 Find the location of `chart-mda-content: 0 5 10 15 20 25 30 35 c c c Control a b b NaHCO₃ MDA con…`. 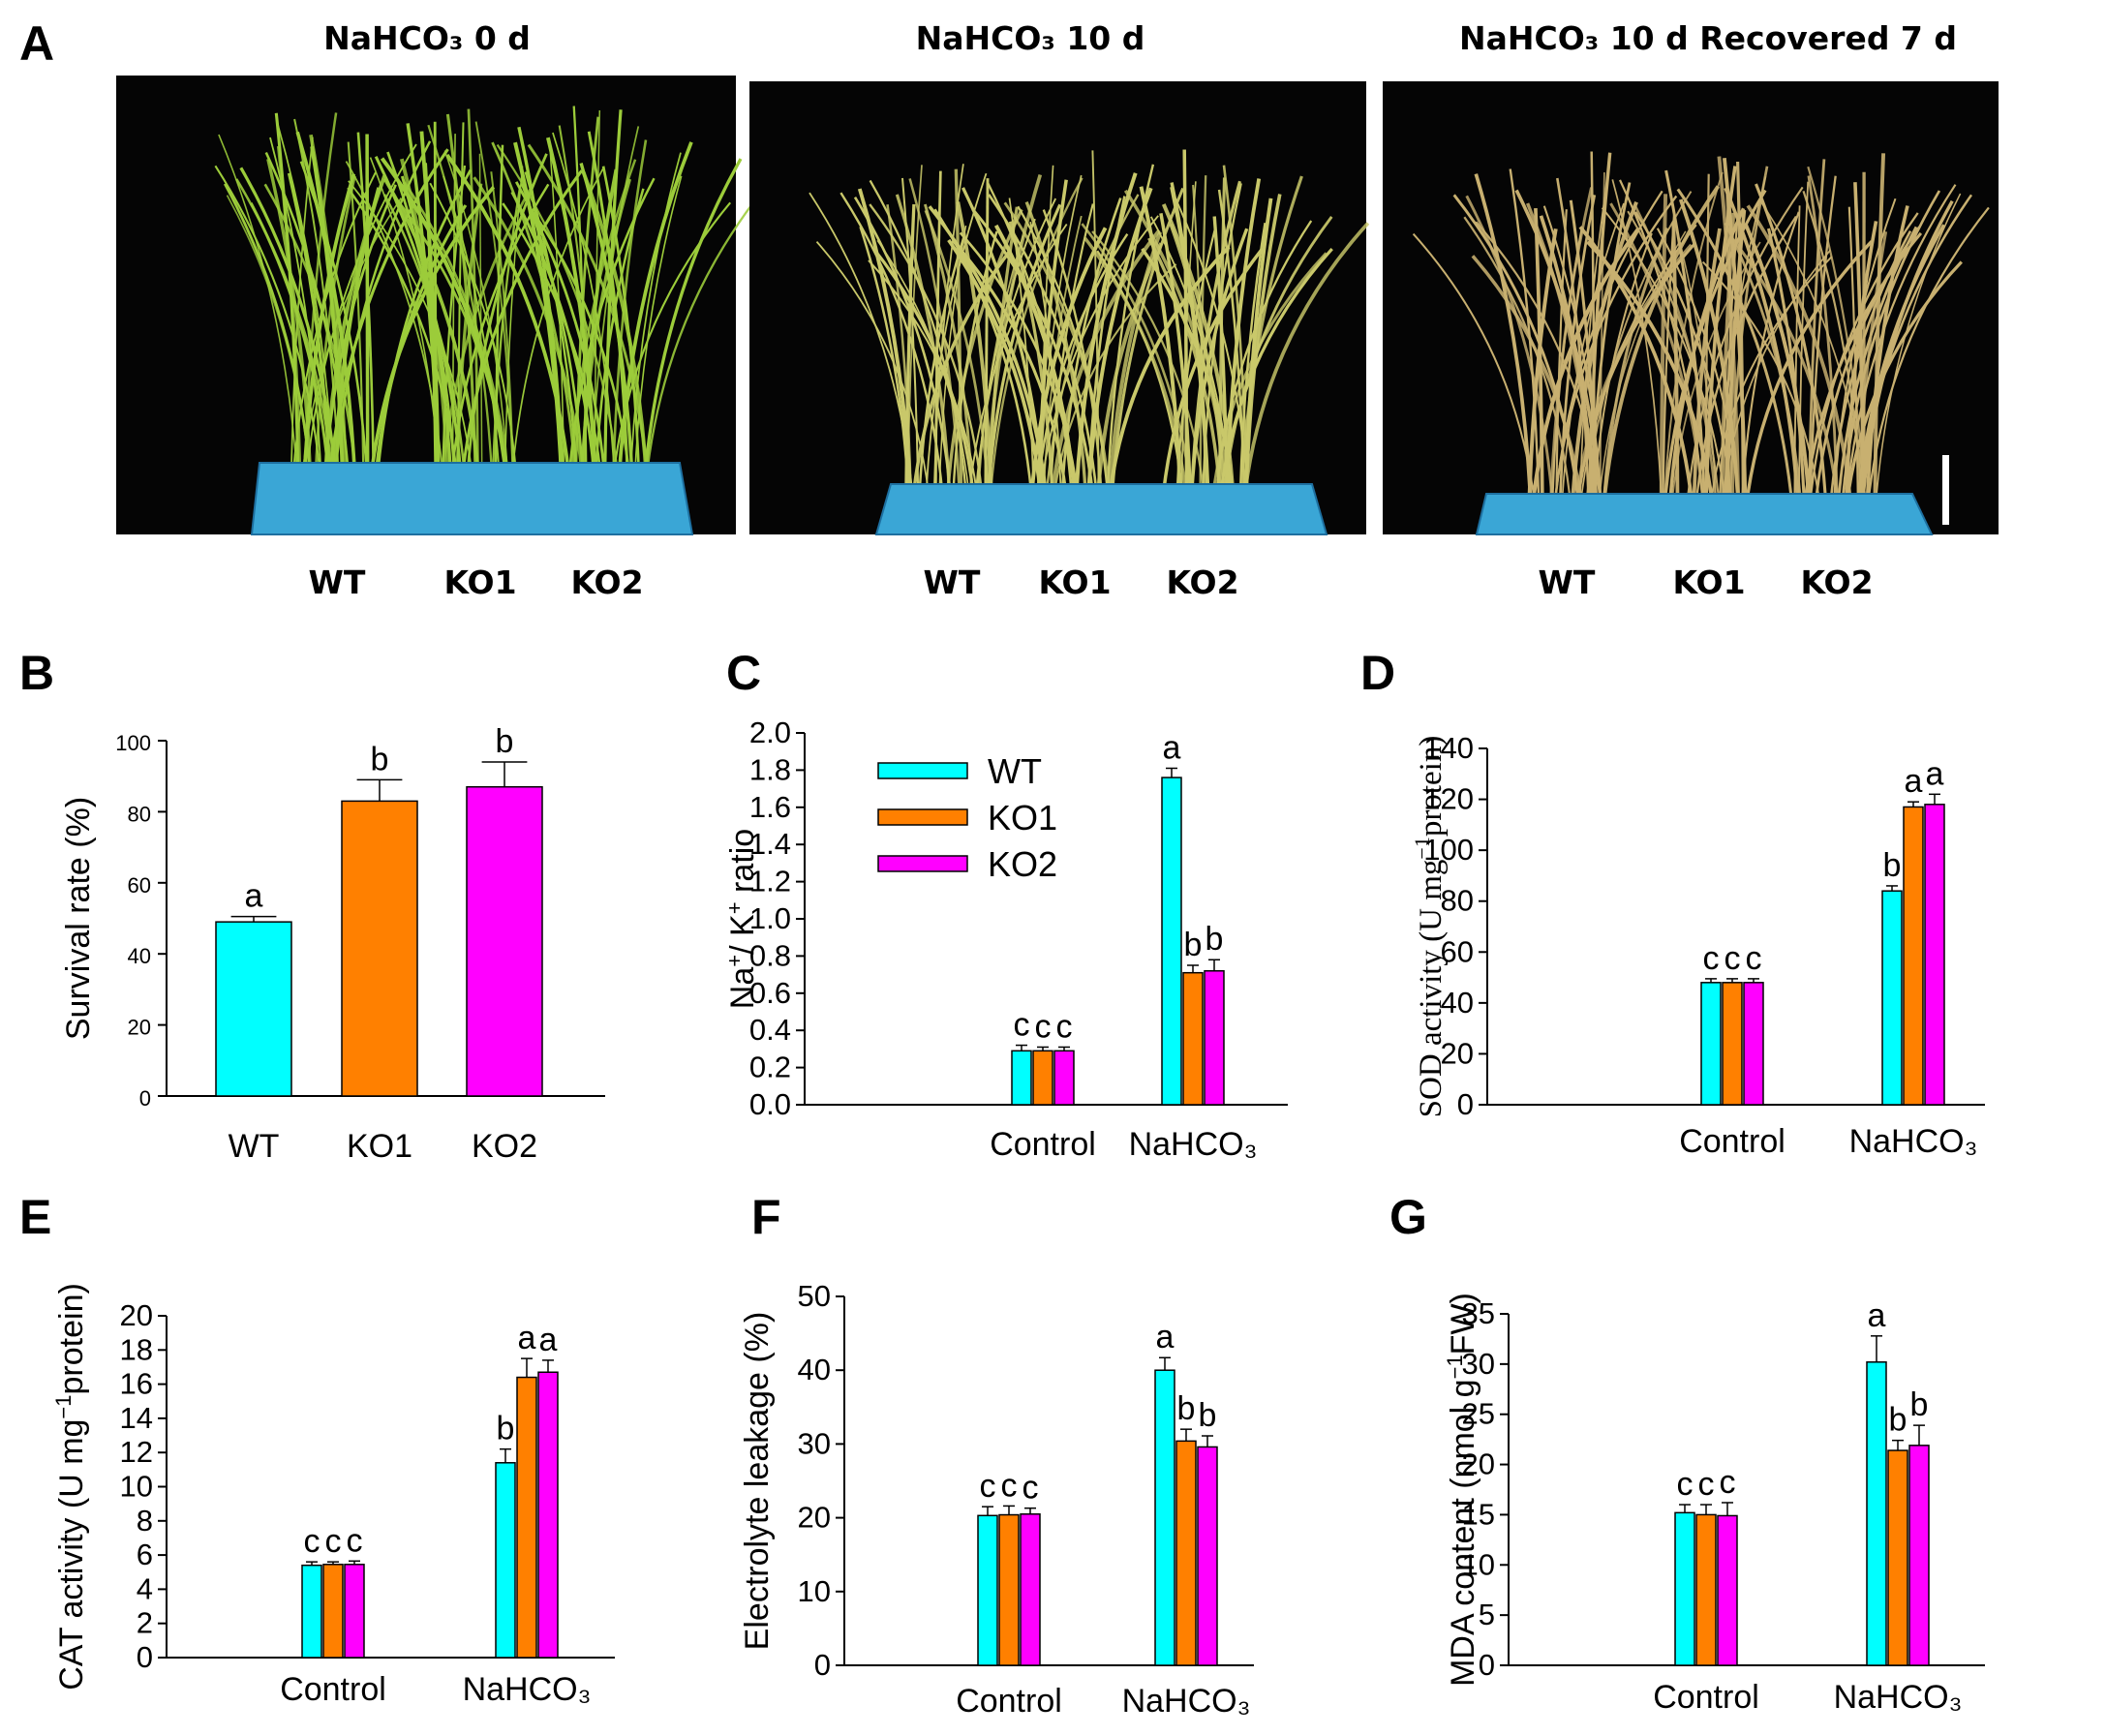

chart-mda-content: 0 5 10 15 20 25 30 35 c c c Control a b b NaHCO₃ MDA con… is located at coordinates (1714, 1504).